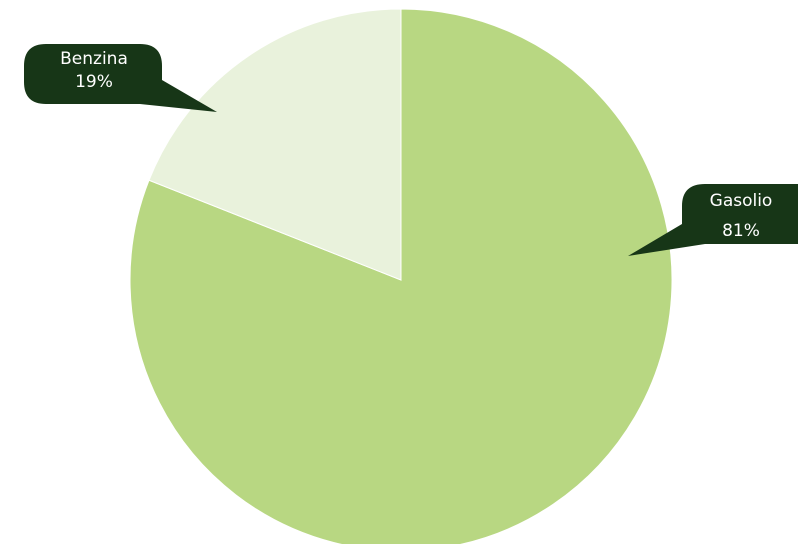 Image resolution: width=798 pixels, height=548 pixels. I want to click on callout-gasolio-bubble, so click(713, 220).